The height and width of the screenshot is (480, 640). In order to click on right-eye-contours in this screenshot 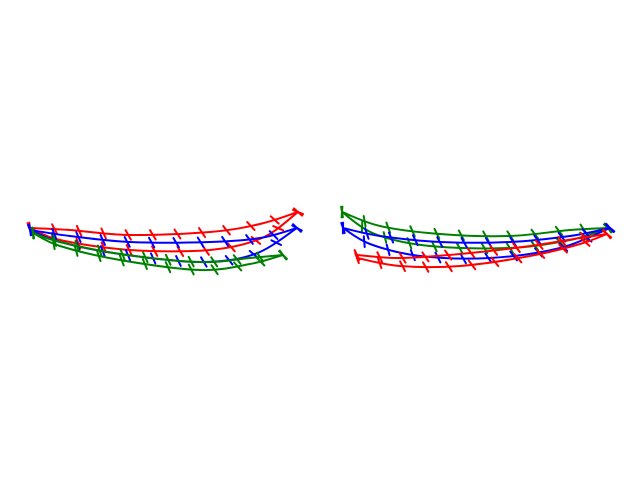, I will do `click(478, 239)`.